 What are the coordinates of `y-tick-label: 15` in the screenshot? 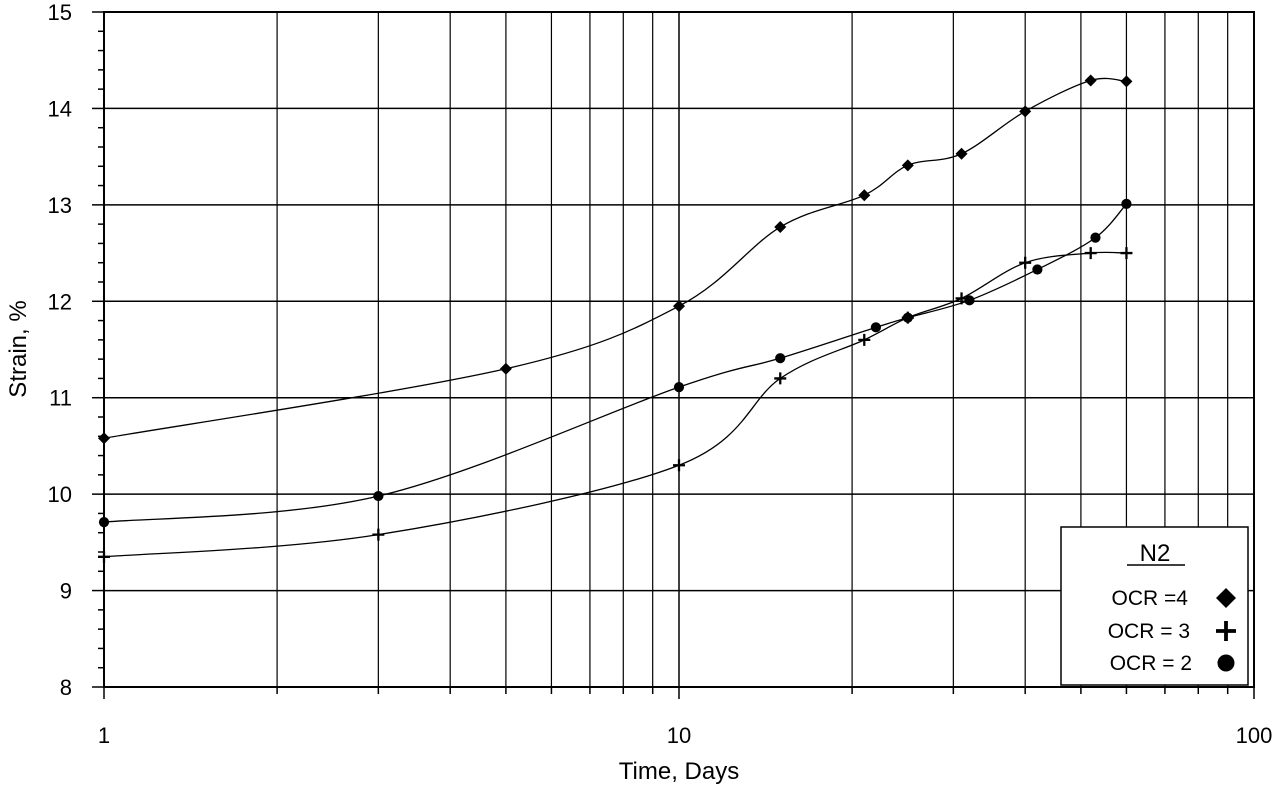 It's located at (60, 12).